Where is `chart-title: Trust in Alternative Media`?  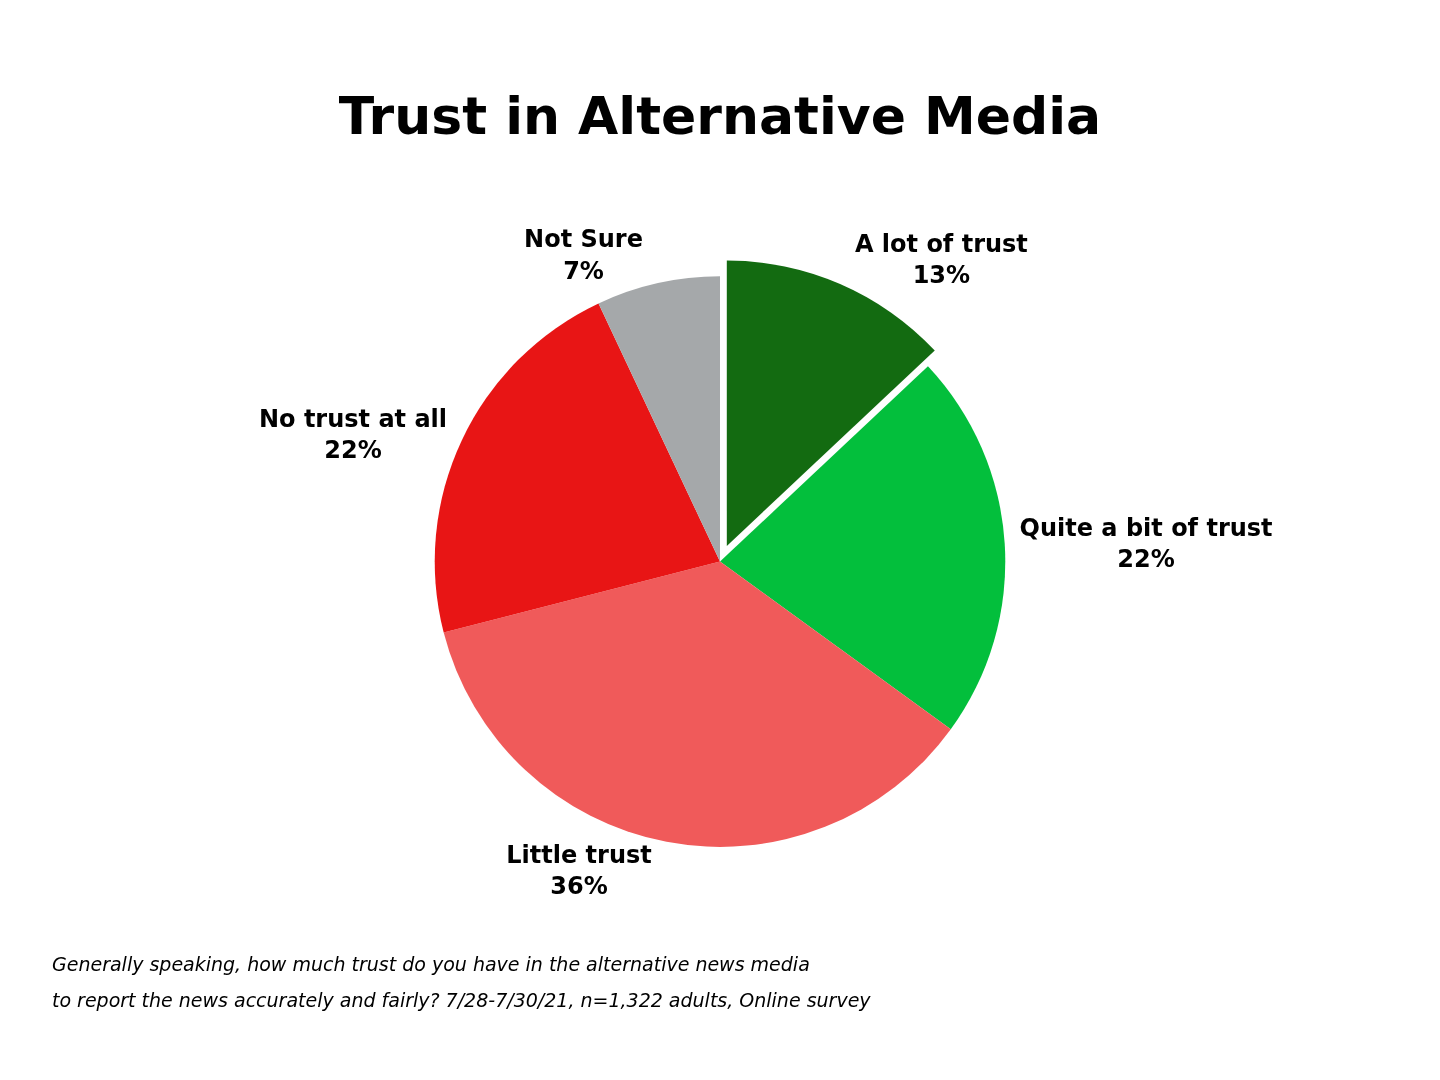 chart-title: Trust in Alternative Media is located at coordinates (720, 115).